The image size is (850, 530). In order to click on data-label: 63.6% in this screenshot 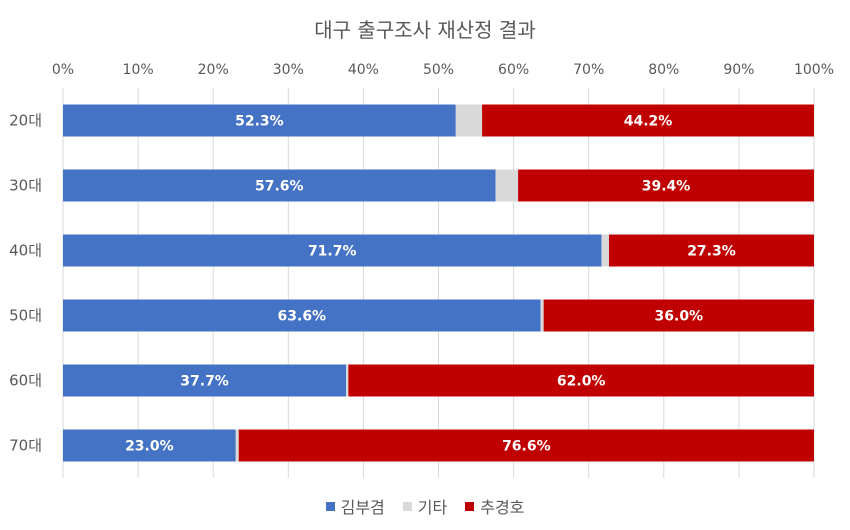, I will do `click(302, 317)`.